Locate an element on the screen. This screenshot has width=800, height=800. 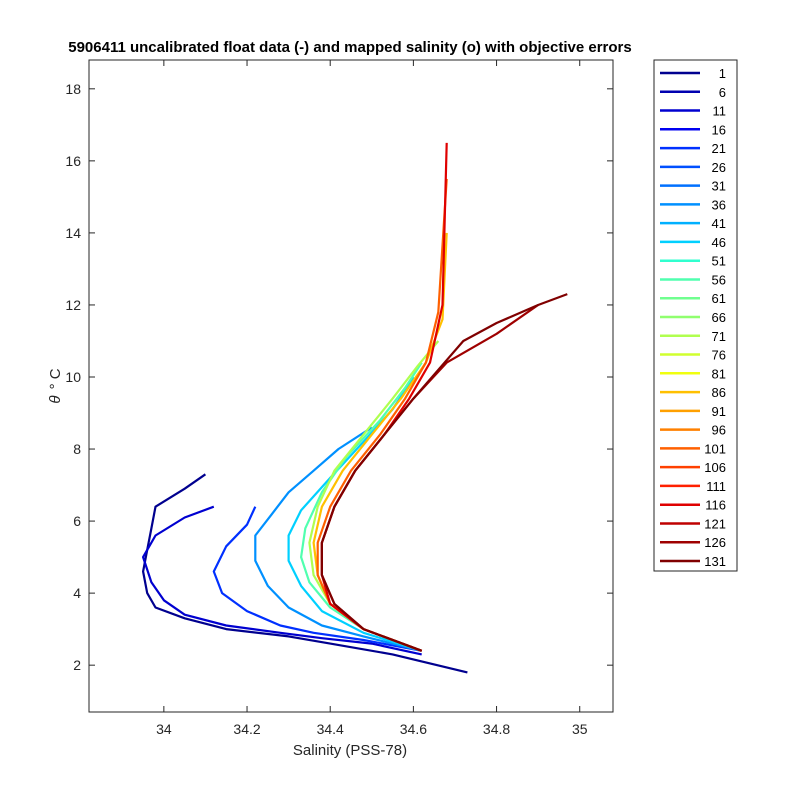
y-axis-label: θ ° C is located at coordinates (55, 385).